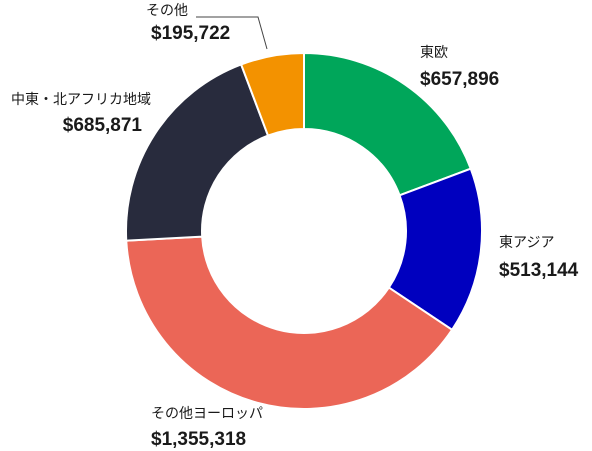 The width and height of the screenshot is (592, 451). I want to click on label-value-other-europe: $1,355,318, so click(198, 439).